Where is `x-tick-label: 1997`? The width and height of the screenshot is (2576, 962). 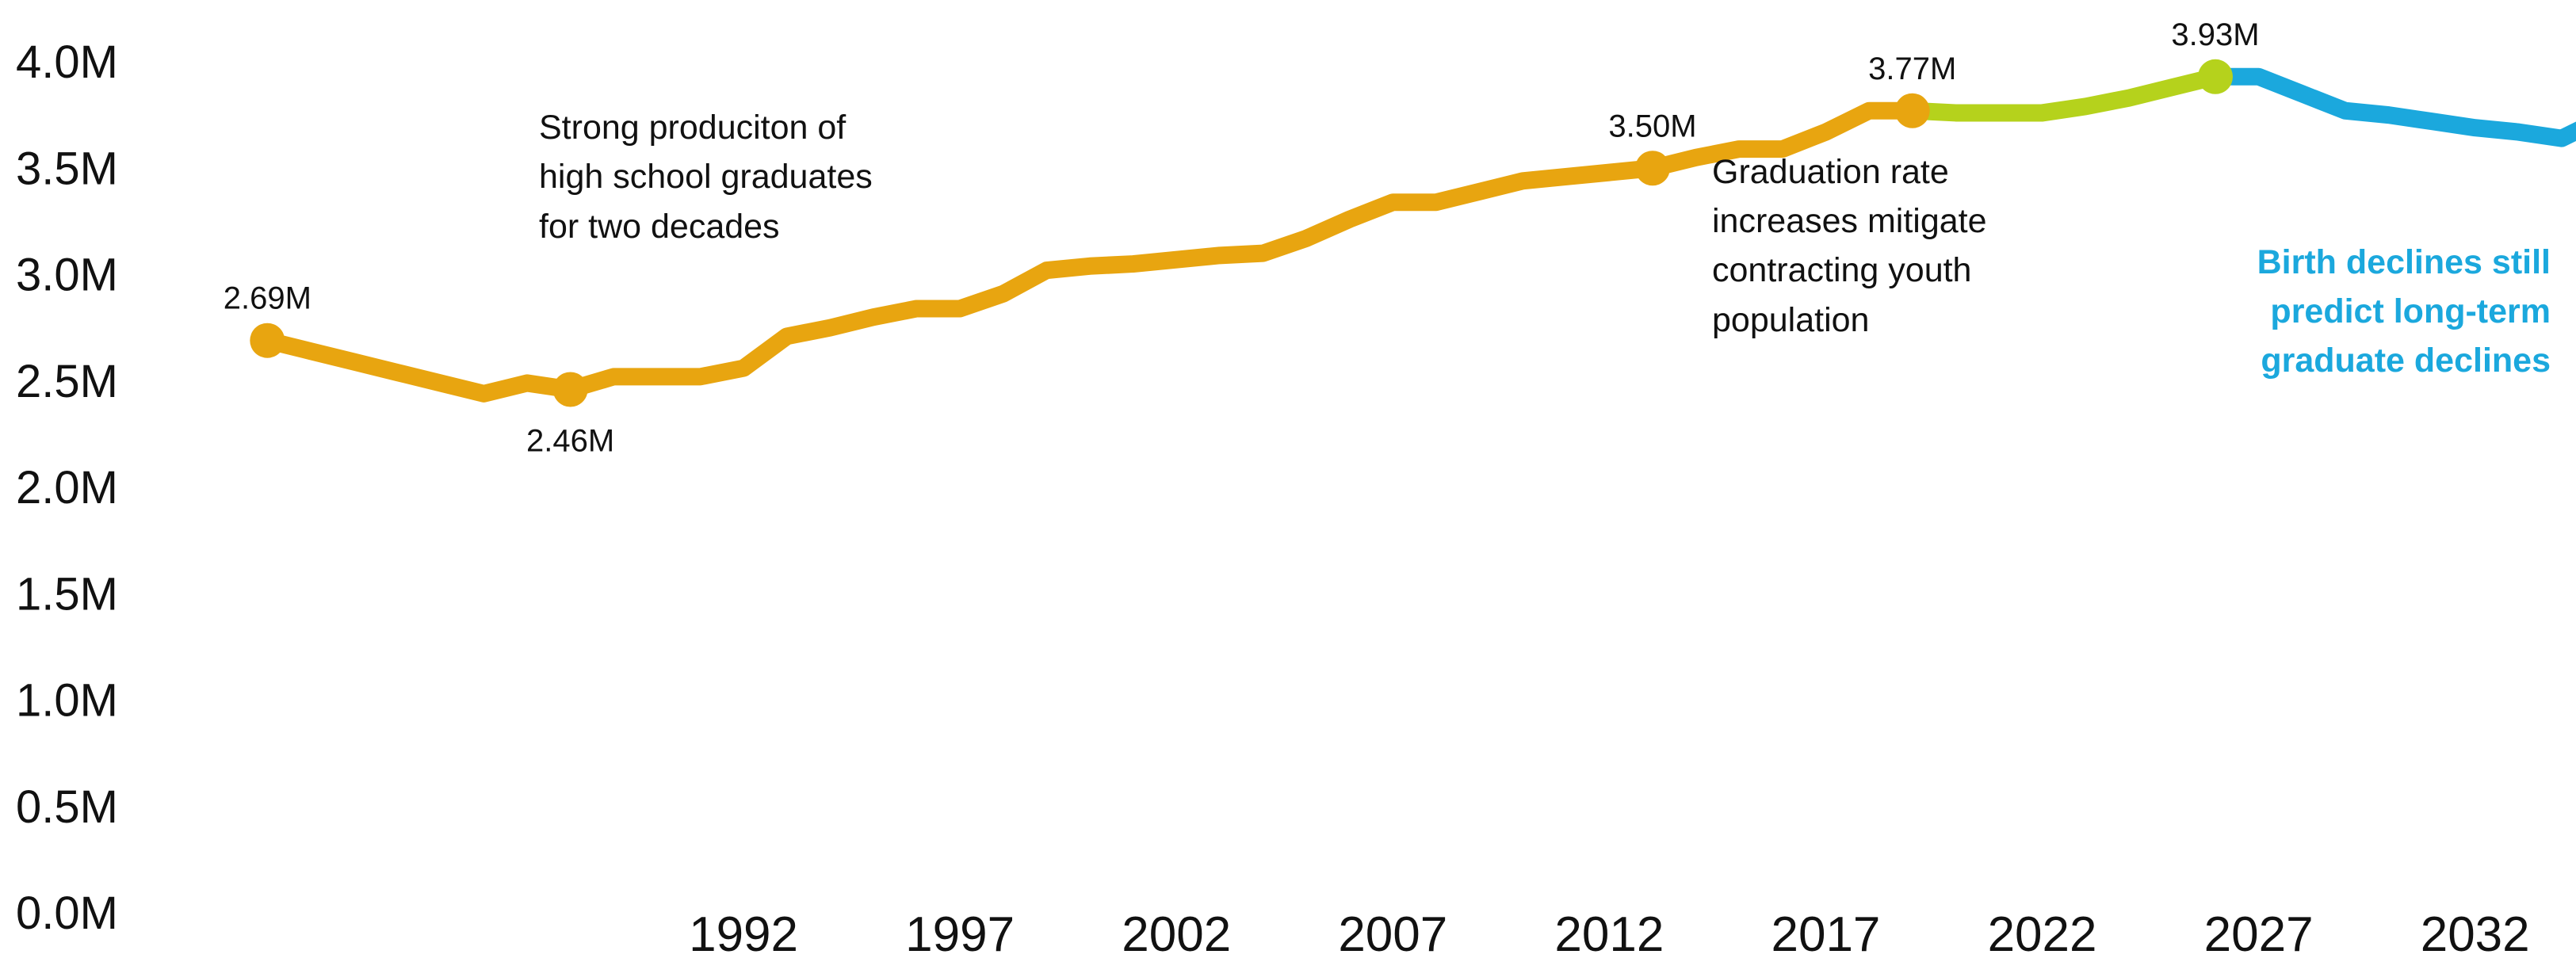
x-tick-label: 1997 is located at coordinates (960, 934).